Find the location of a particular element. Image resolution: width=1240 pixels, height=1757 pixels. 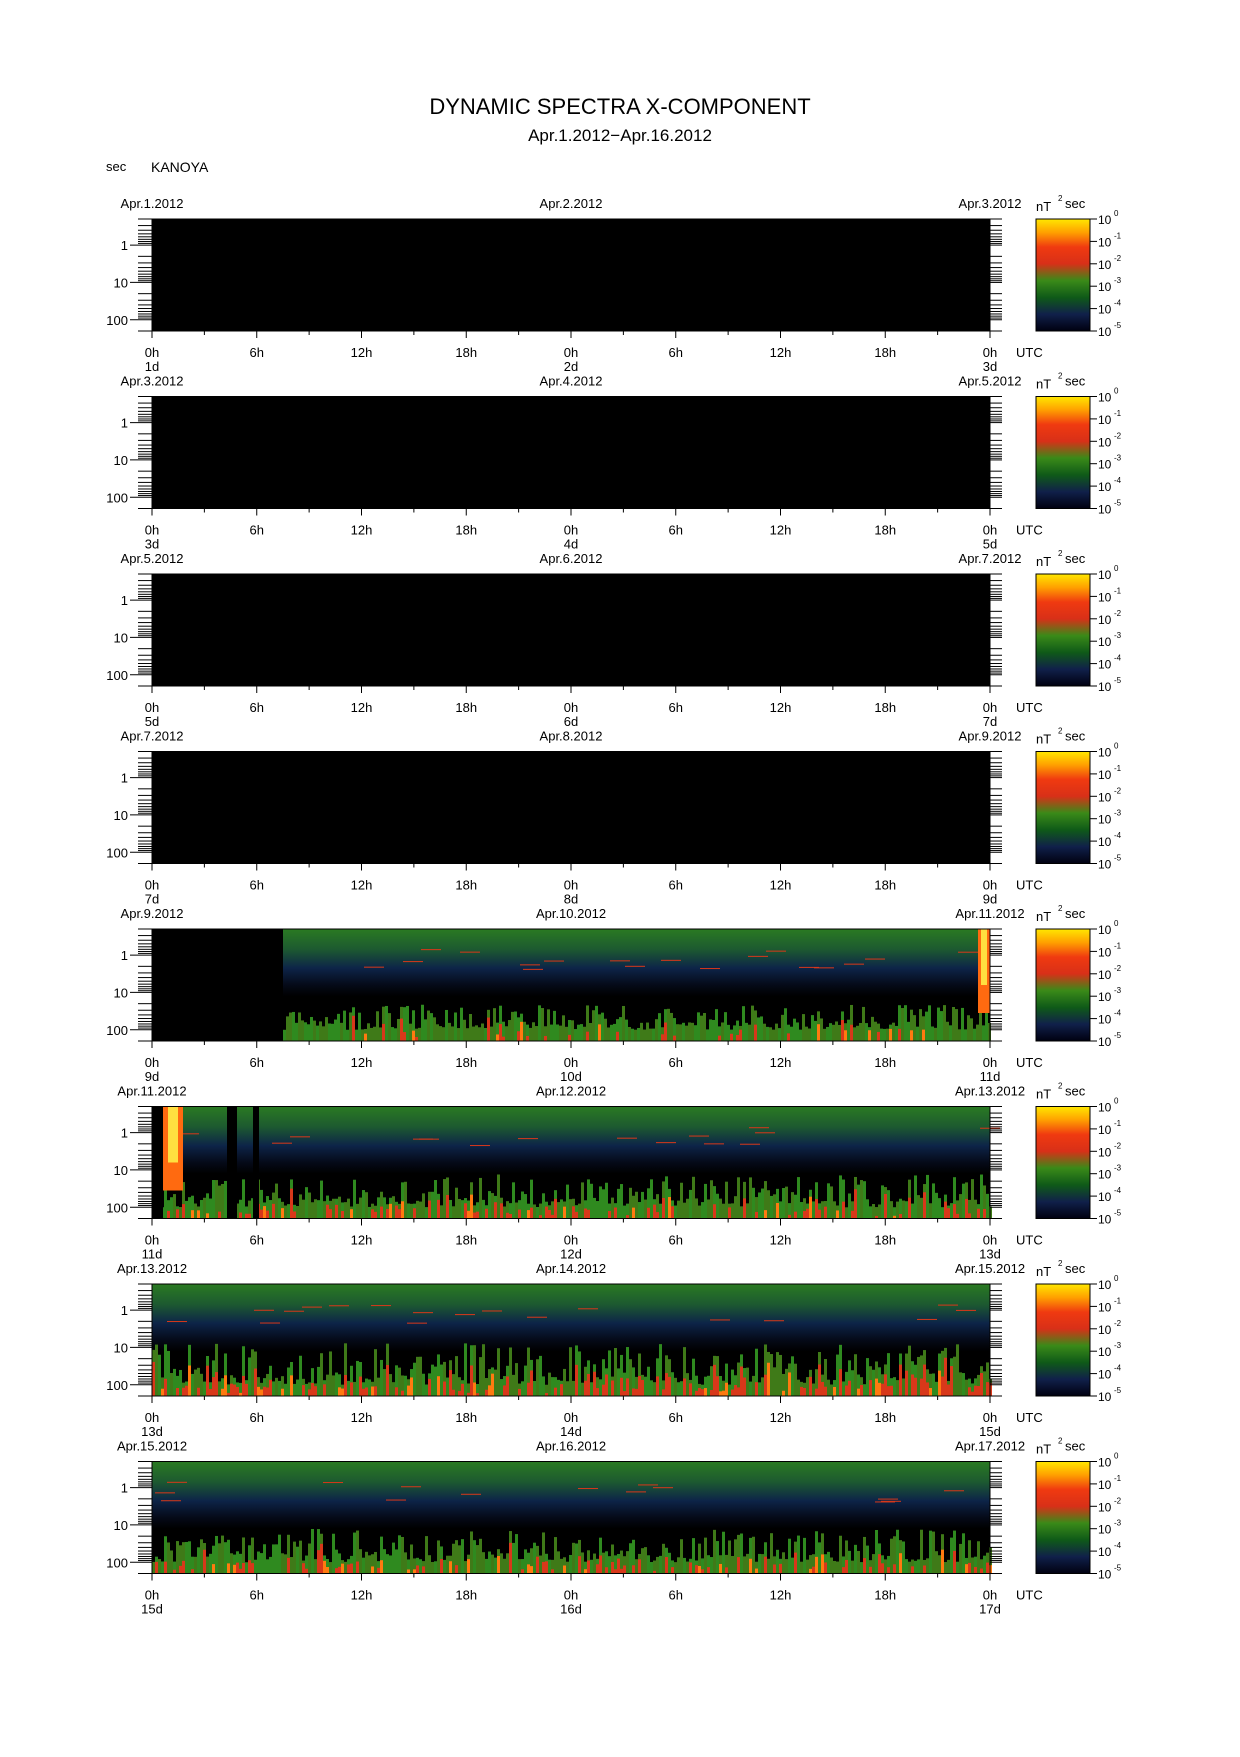

day-label: 3d is located at coordinates (990, 366).